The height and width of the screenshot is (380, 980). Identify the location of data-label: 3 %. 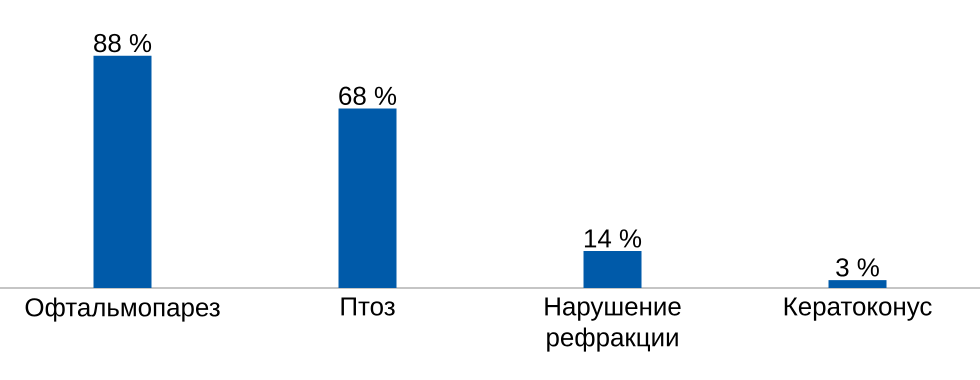
(857, 267).